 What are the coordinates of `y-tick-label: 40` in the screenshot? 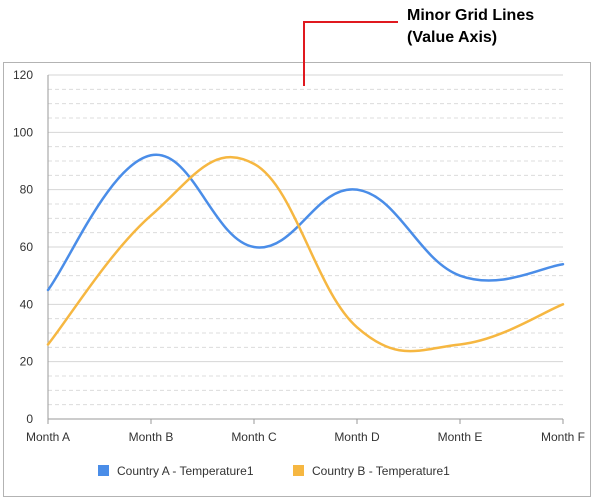 It's located at (27, 304).